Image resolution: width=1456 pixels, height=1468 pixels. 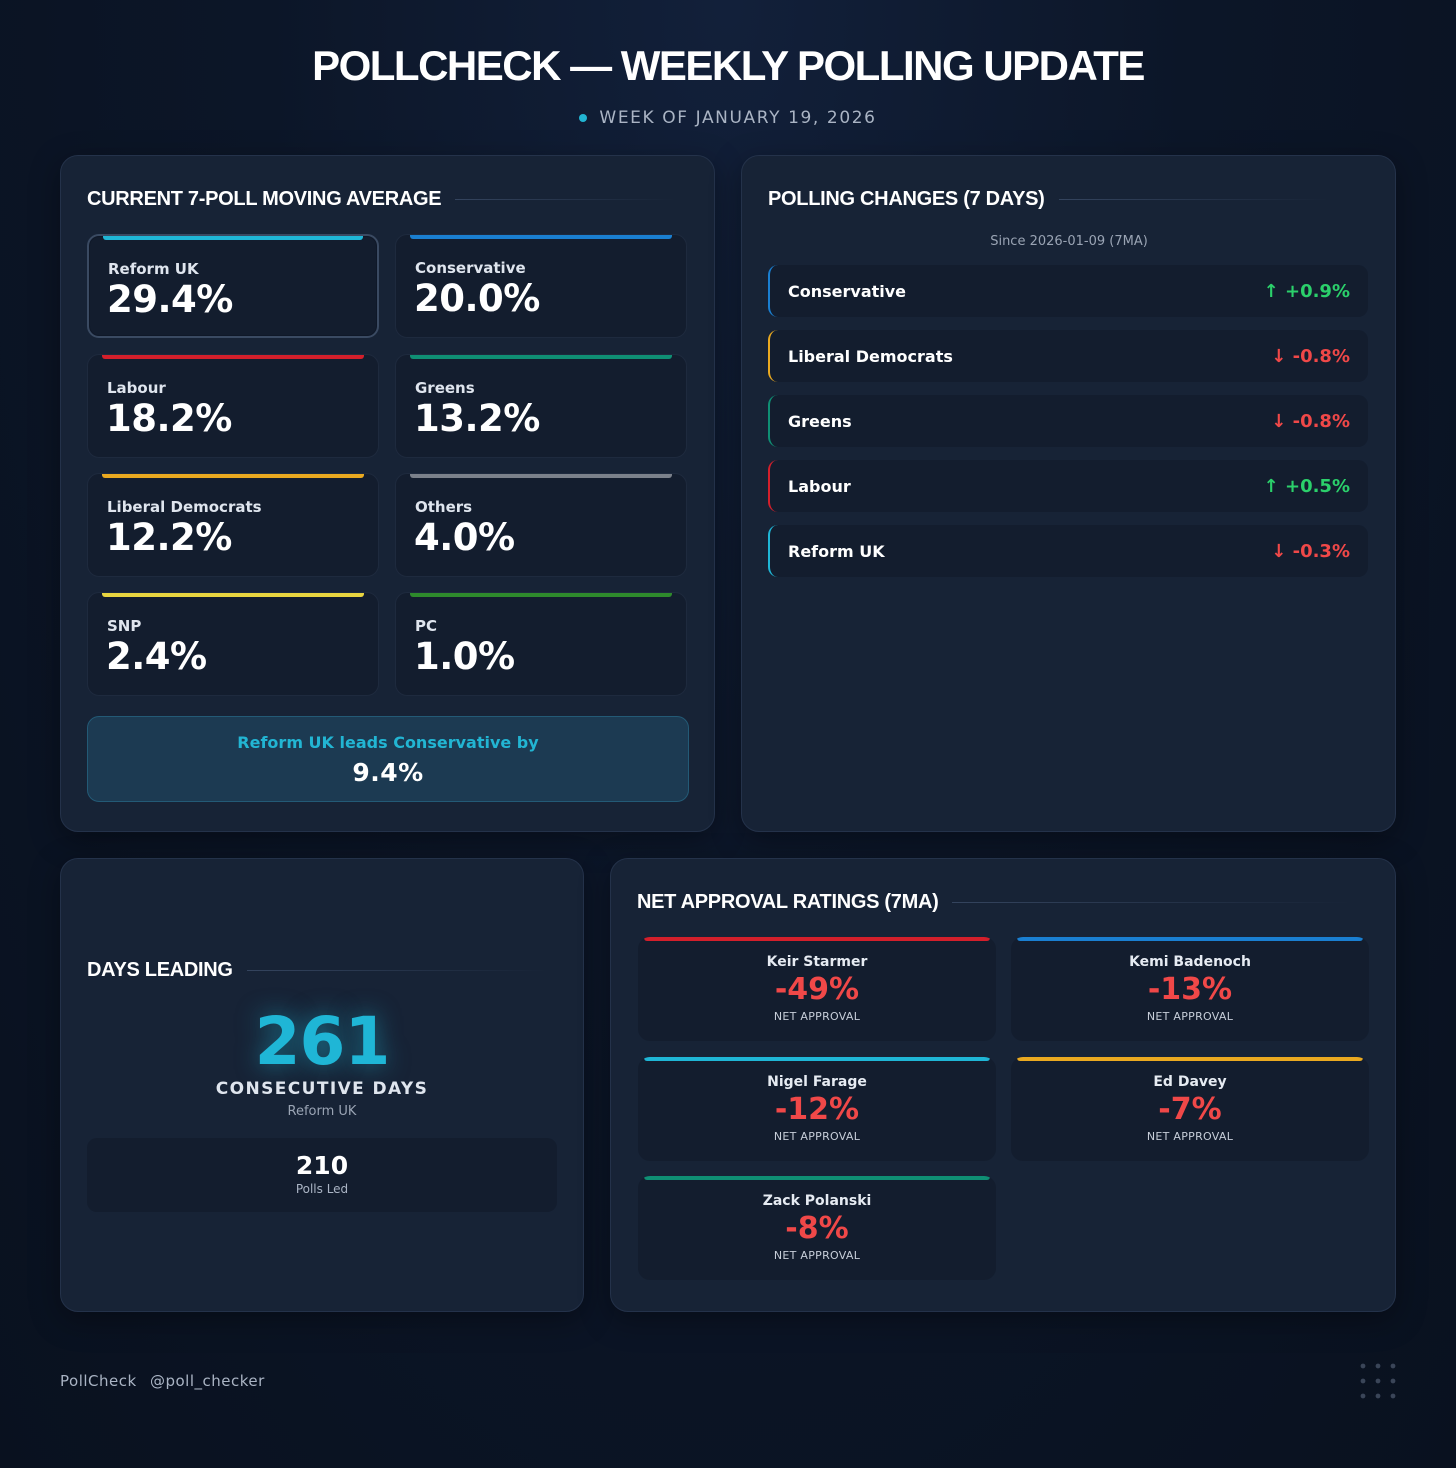 What do you see at coordinates (98, 1381) in the screenshot?
I see `footer-brand: PollCheck` at bounding box center [98, 1381].